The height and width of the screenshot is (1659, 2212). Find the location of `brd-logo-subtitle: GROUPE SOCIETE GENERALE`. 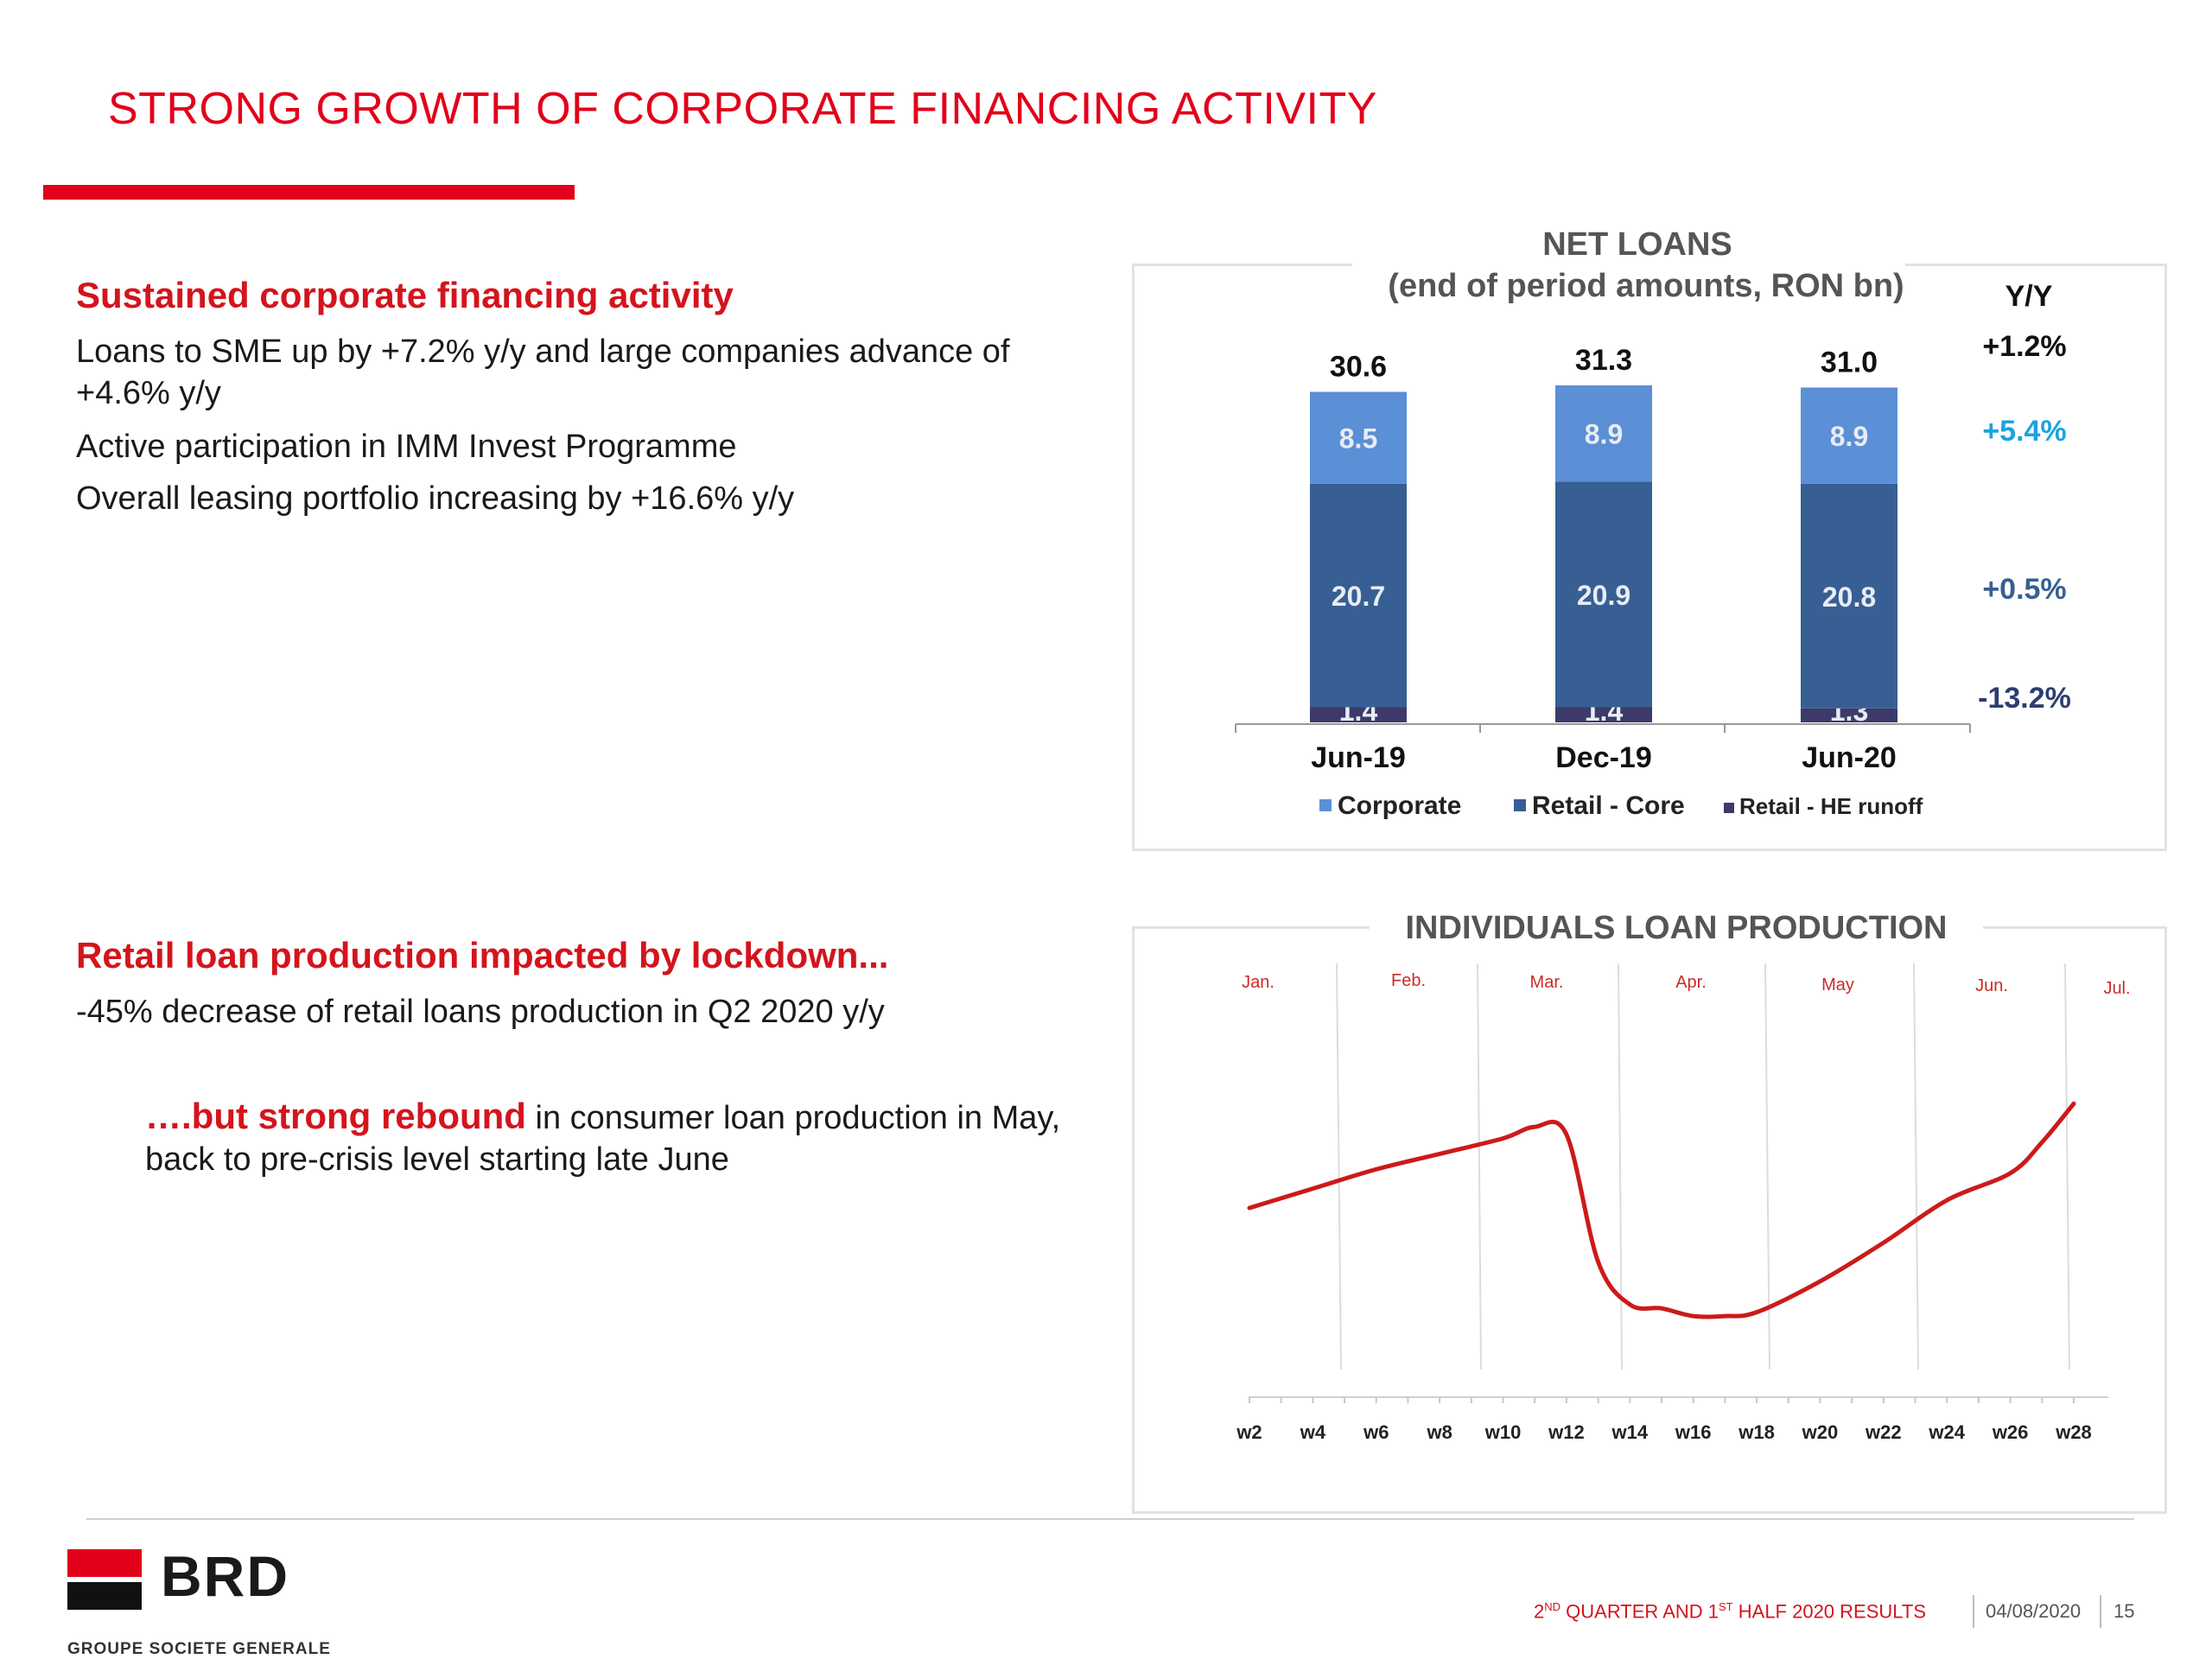

brd-logo-subtitle: GROUPE SOCIETE GENERALE is located at coordinates (199, 1649).